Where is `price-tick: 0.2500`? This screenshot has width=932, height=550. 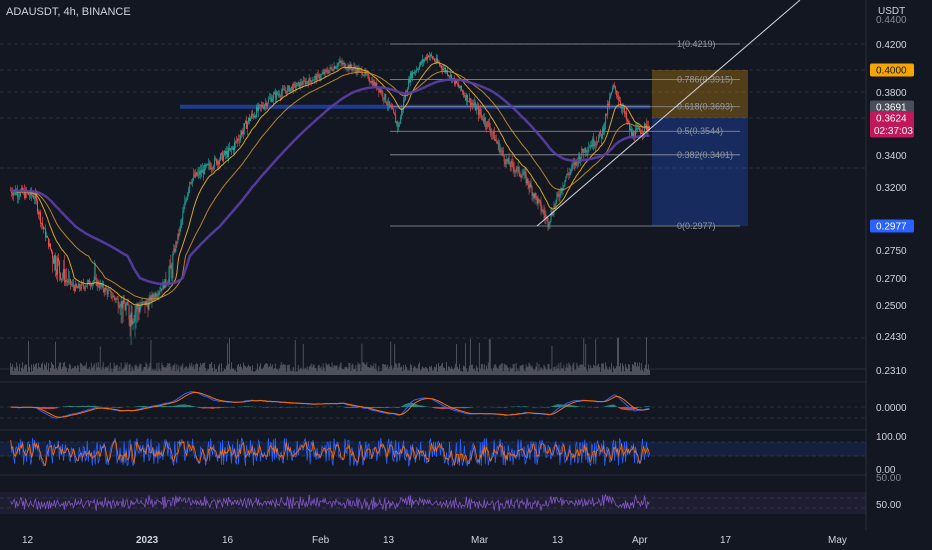
price-tick: 0.2500 is located at coordinates (891, 306).